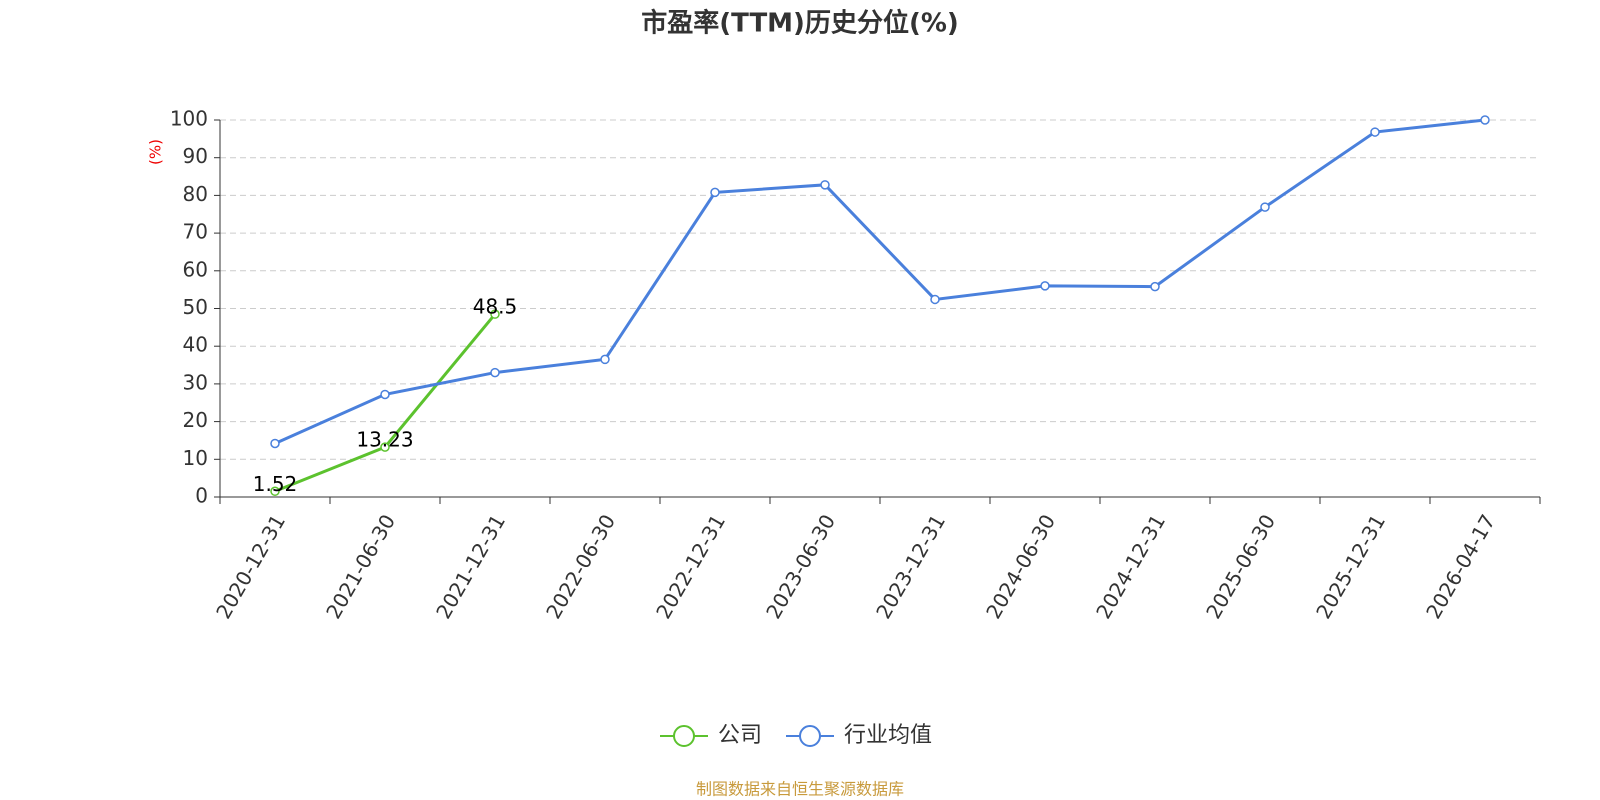 The height and width of the screenshot is (800, 1600). I want to click on y-tick-label: 90, so click(195, 156).